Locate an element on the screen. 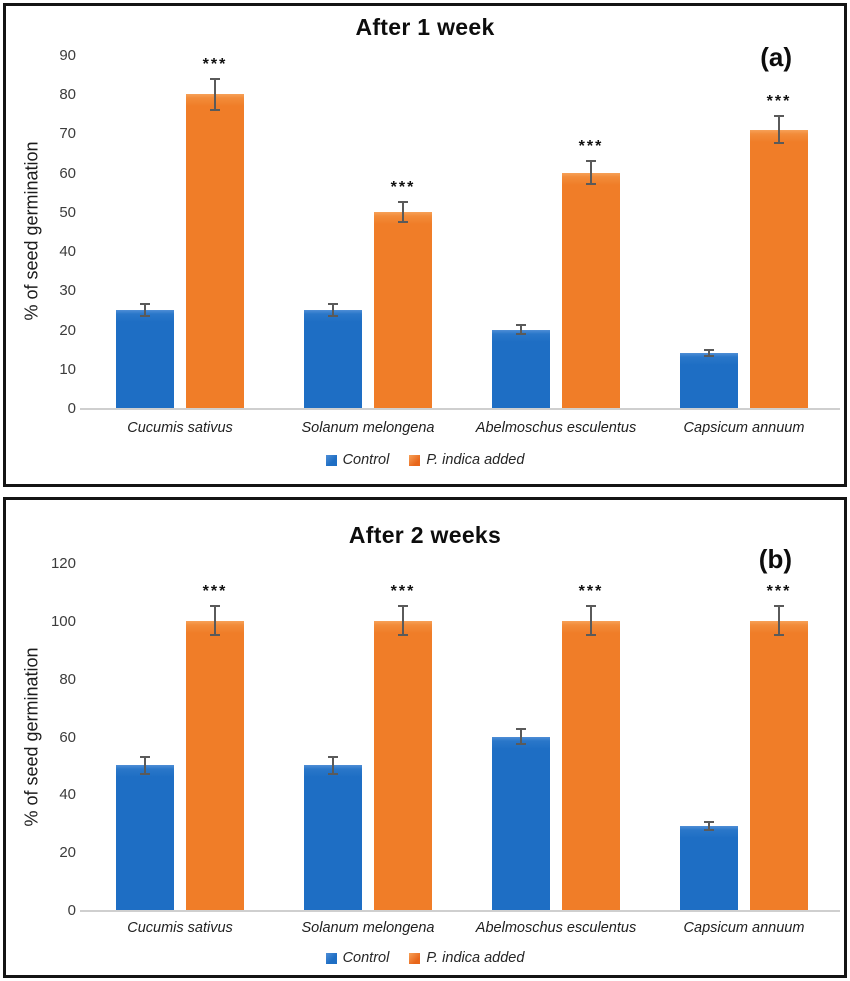  y-tick-label: 60 is located at coordinates (67, 737).